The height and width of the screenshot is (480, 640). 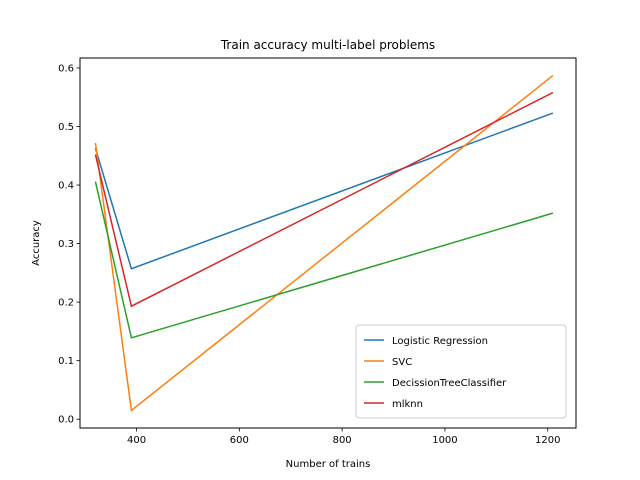 What do you see at coordinates (136, 440) in the screenshot?
I see `x-tick-label: 400` at bounding box center [136, 440].